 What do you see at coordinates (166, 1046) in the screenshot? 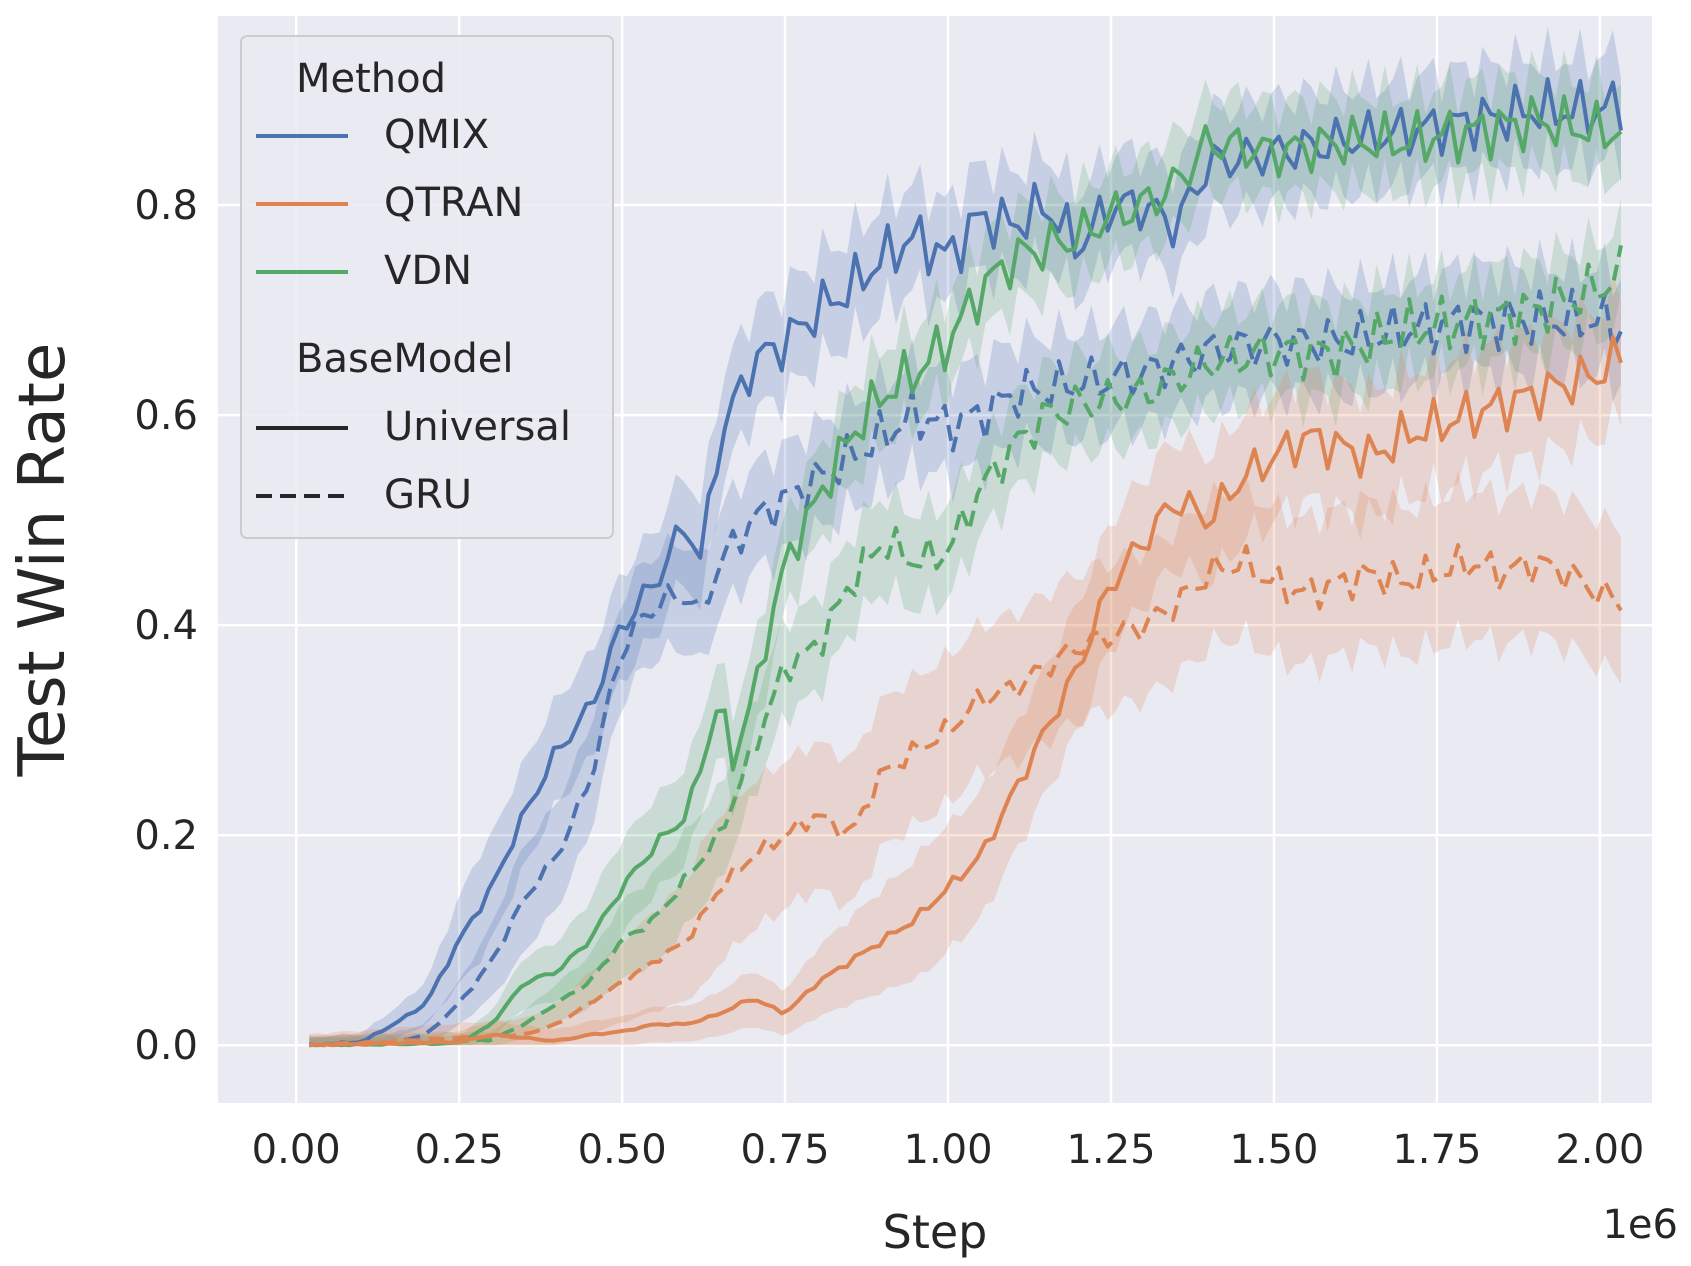
I see `y-tick-label: 0.0` at bounding box center [166, 1046].